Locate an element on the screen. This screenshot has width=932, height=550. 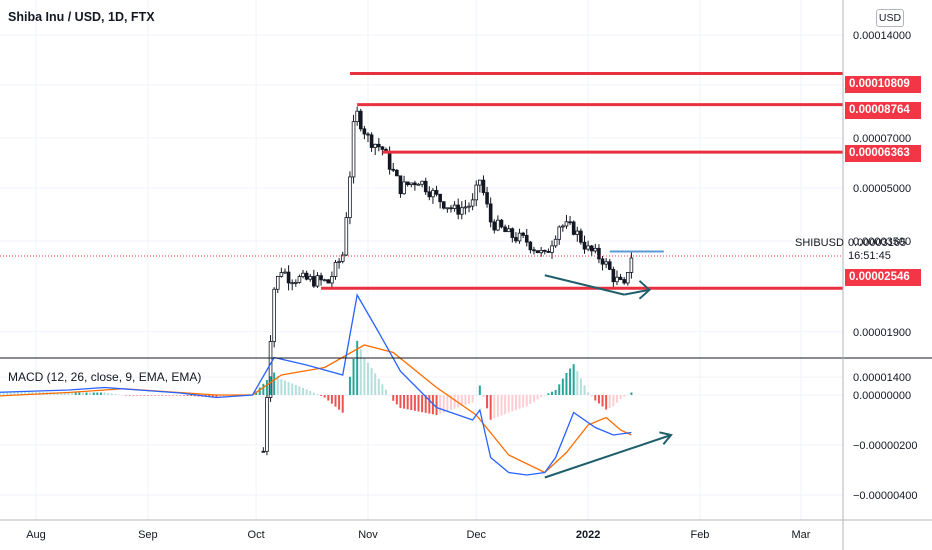
macd-histogram is located at coordinates (316, 380).